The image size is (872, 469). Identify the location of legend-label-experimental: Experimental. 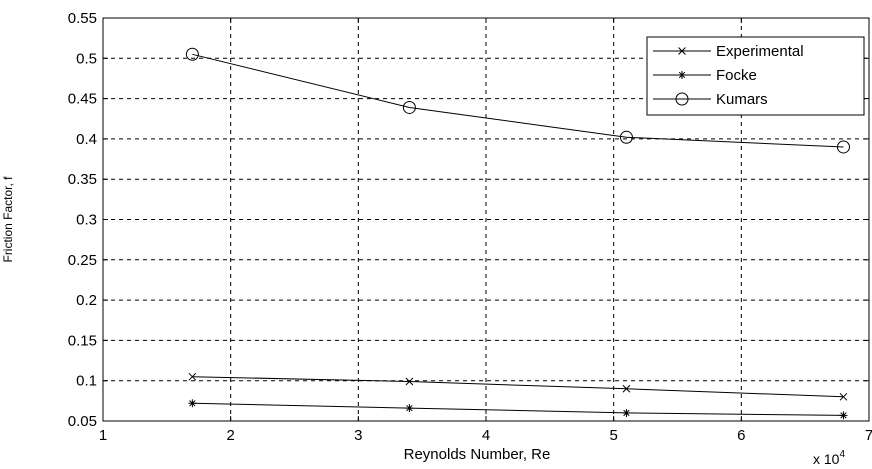
(760, 51).